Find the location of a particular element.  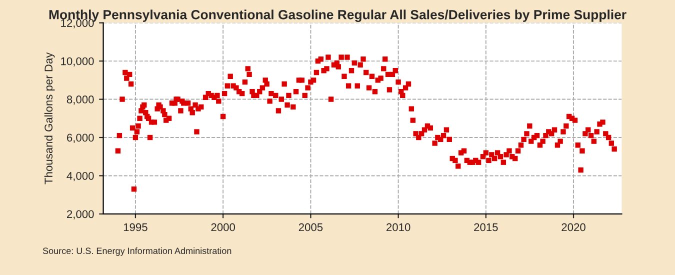

y-tick-label: 4,000 is located at coordinates (80, 177).